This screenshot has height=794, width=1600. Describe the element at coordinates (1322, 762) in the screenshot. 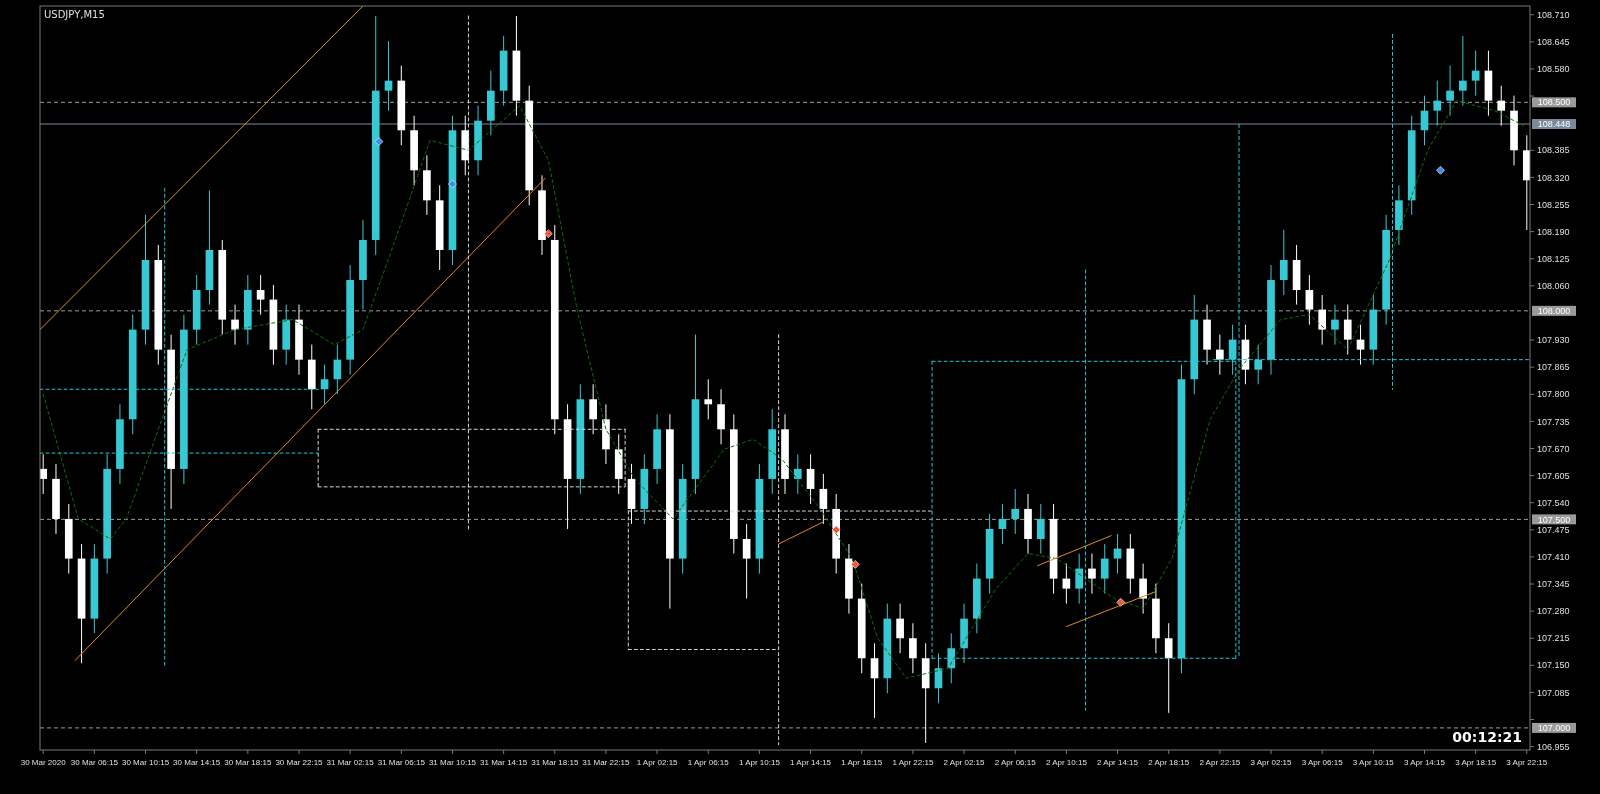

I see `x-tick-label: 3 Apr 06:15` at that location.